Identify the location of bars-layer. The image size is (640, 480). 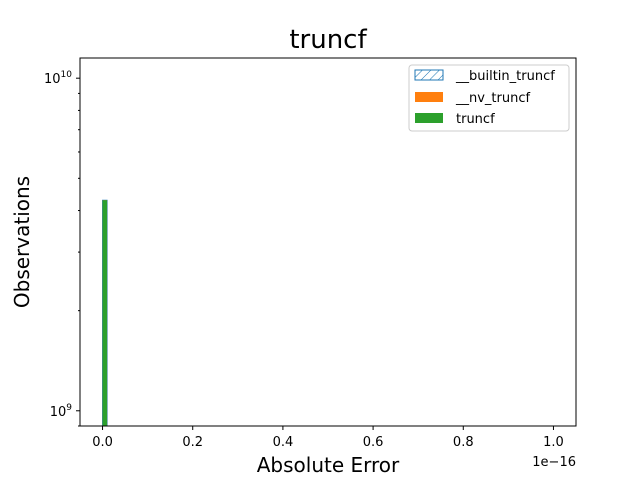
(105, 313).